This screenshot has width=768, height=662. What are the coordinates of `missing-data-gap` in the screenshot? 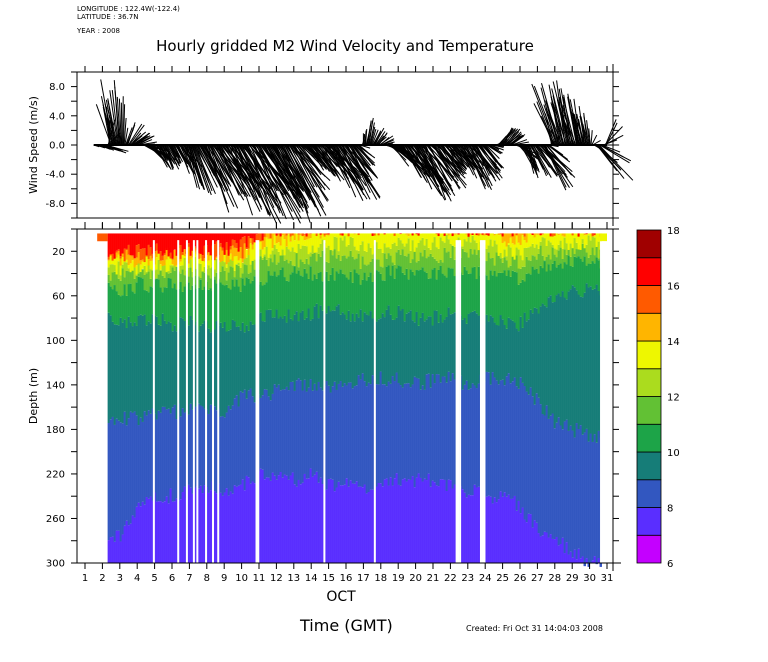 It's located at (256, 401).